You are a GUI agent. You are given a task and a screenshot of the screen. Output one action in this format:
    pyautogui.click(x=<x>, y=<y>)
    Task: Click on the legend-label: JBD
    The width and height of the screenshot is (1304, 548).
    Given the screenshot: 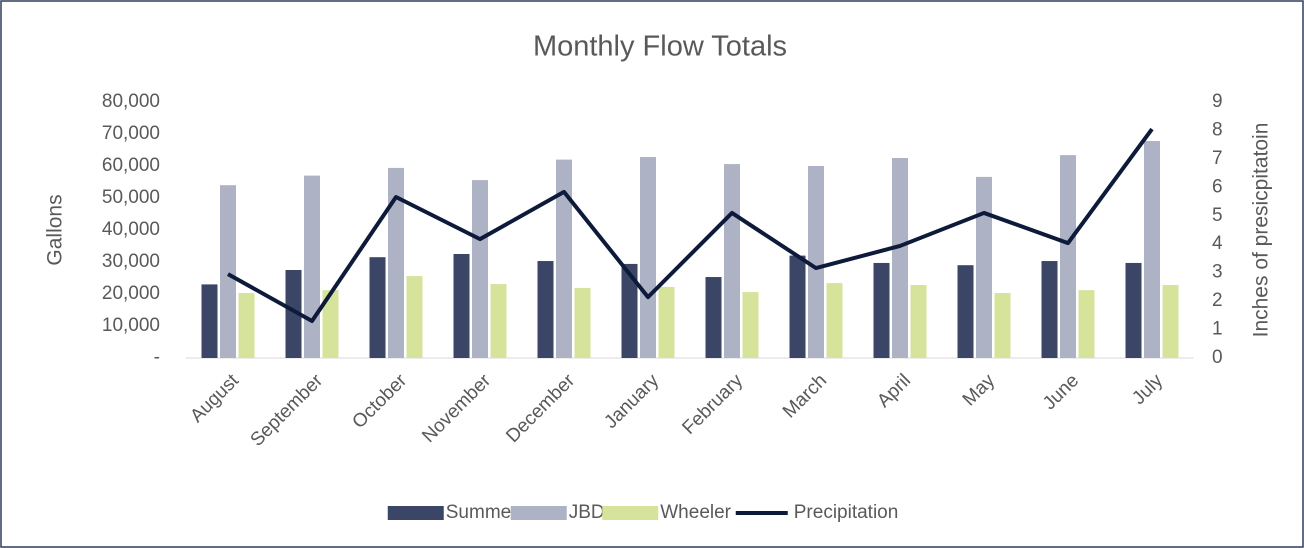 What is the action you would take?
    pyautogui.click(x=587, y=512)
    